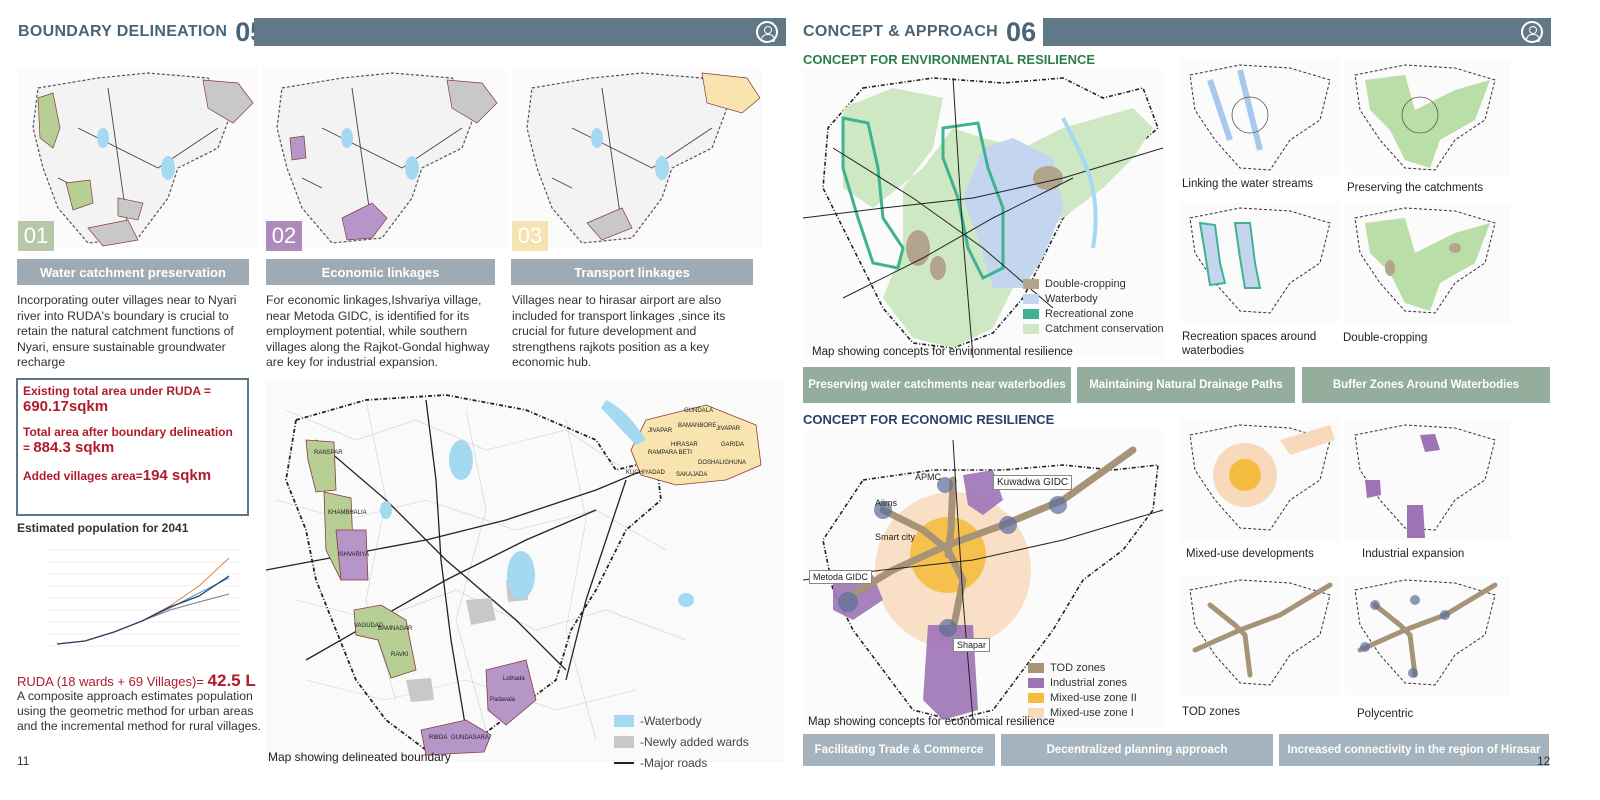  I want to click on small-map-transport-linkages, so click(637, 158).